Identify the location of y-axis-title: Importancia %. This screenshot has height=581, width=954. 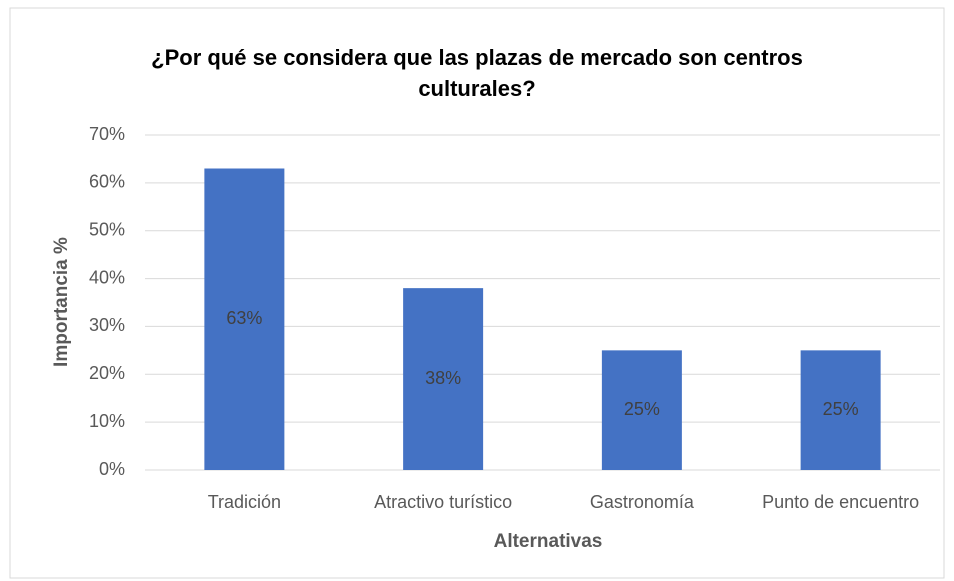
(61, 302).